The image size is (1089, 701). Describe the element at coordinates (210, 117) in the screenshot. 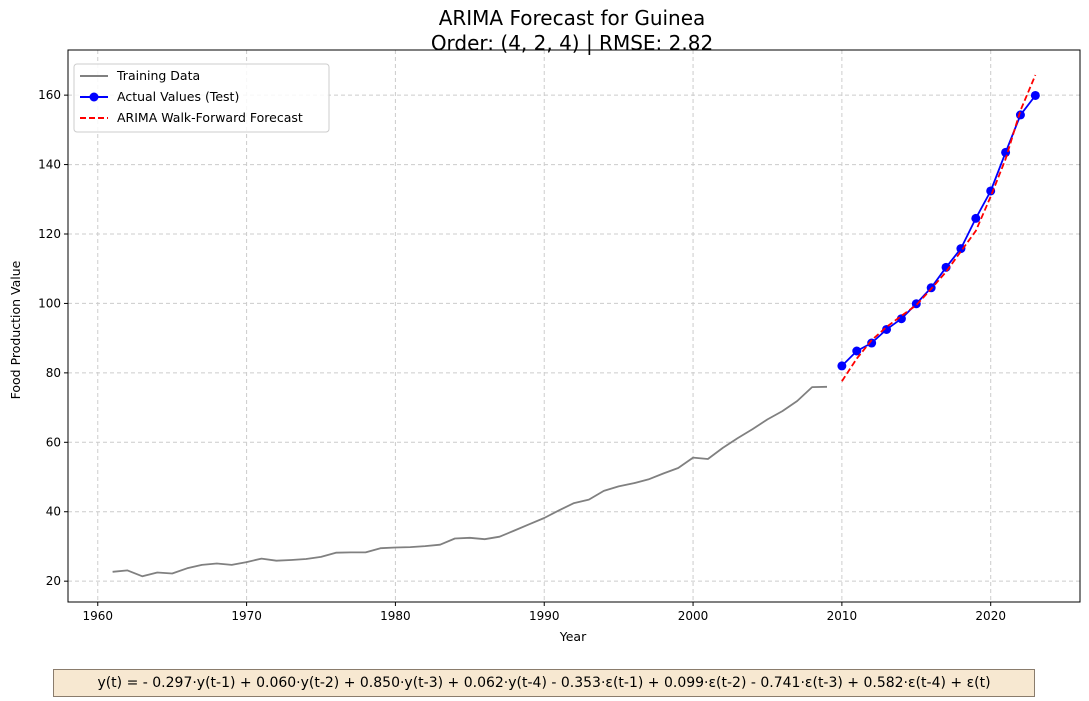

I see `legend-label-forecast: ARIMA Walk-Forward Forecast` at that location.